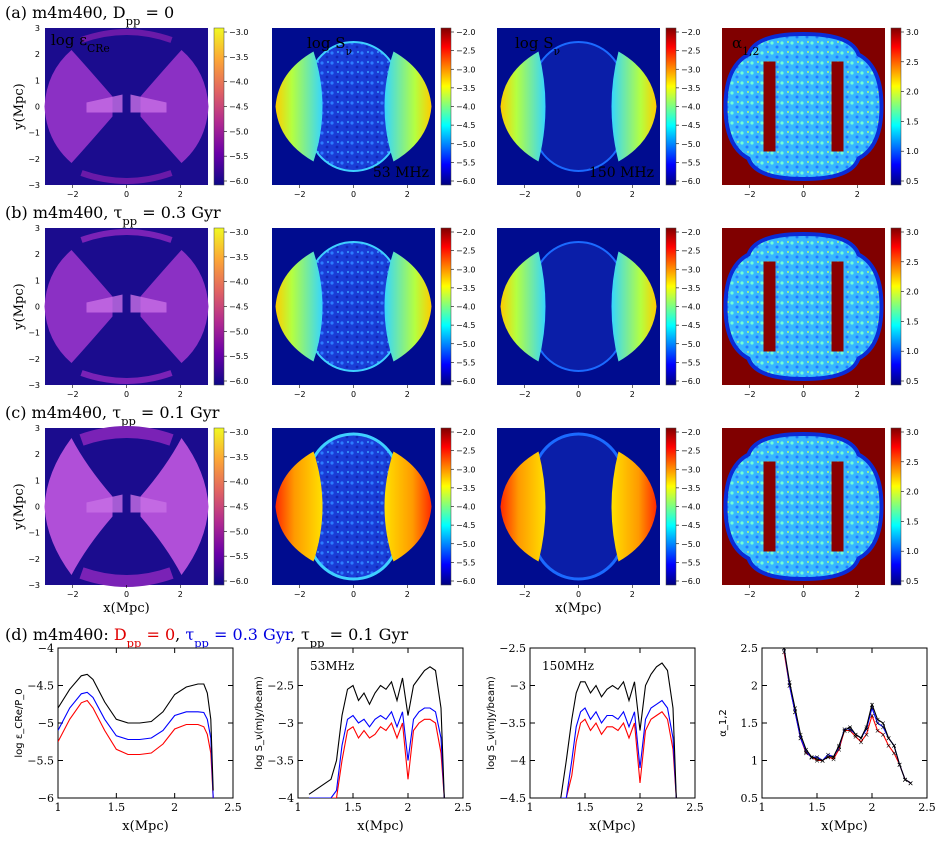  I want to click on series-line-black, so click(618, 730).